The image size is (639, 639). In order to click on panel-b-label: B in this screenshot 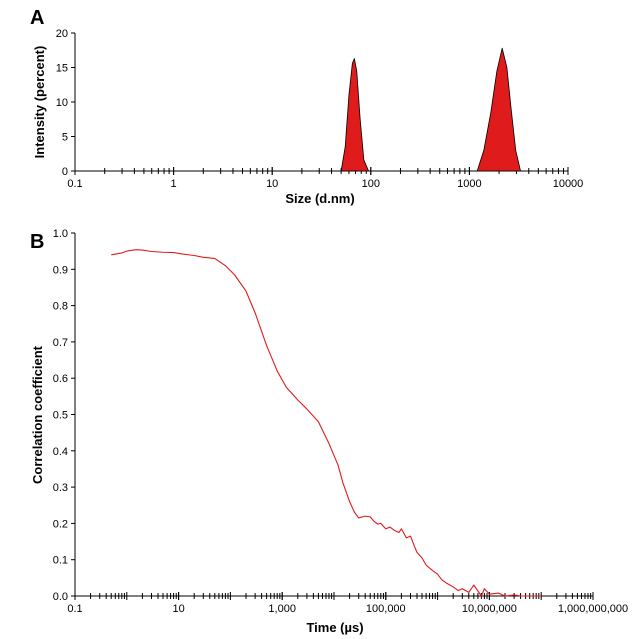, I will do `click(37, 242)`.